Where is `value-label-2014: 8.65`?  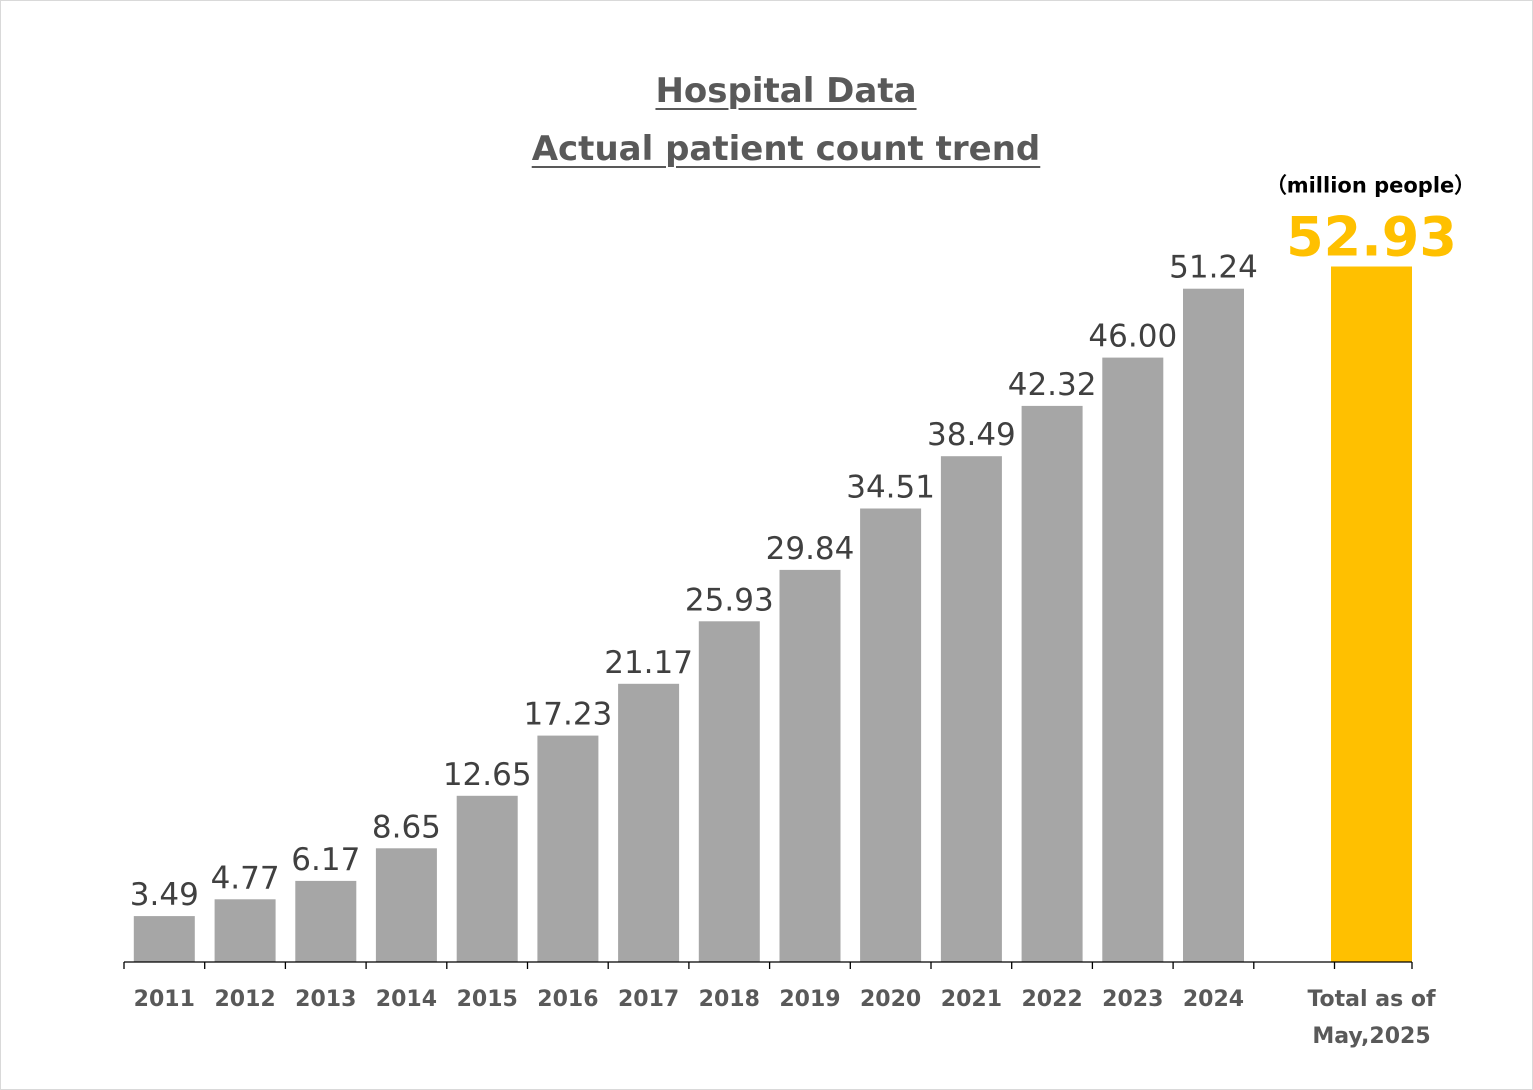 value-label-2014: 8.65 is located at coordinates (406, 827).